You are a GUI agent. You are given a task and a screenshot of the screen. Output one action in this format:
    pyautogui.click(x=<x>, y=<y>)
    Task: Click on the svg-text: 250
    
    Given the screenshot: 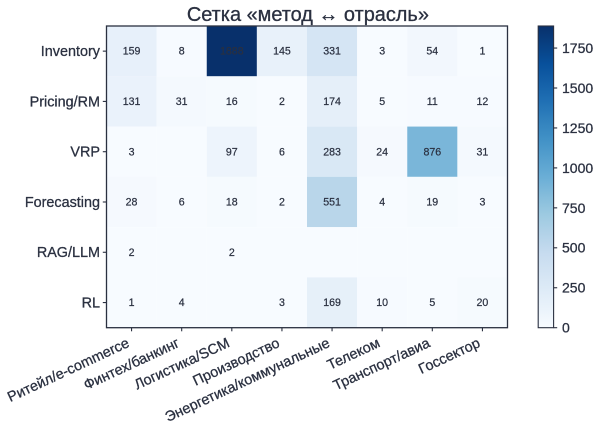 What is the action you would take?
    pyautogui.click(x=574, y=288)
    